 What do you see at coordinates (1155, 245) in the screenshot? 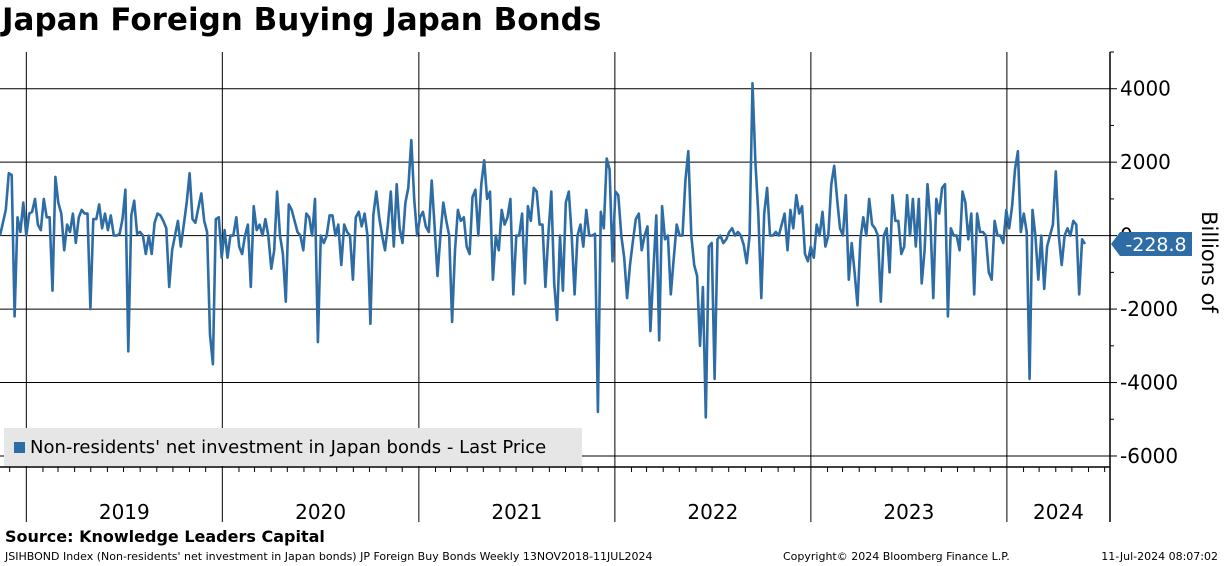
I see `last-value-label: -228.8` at bounding box center [1155, 245].